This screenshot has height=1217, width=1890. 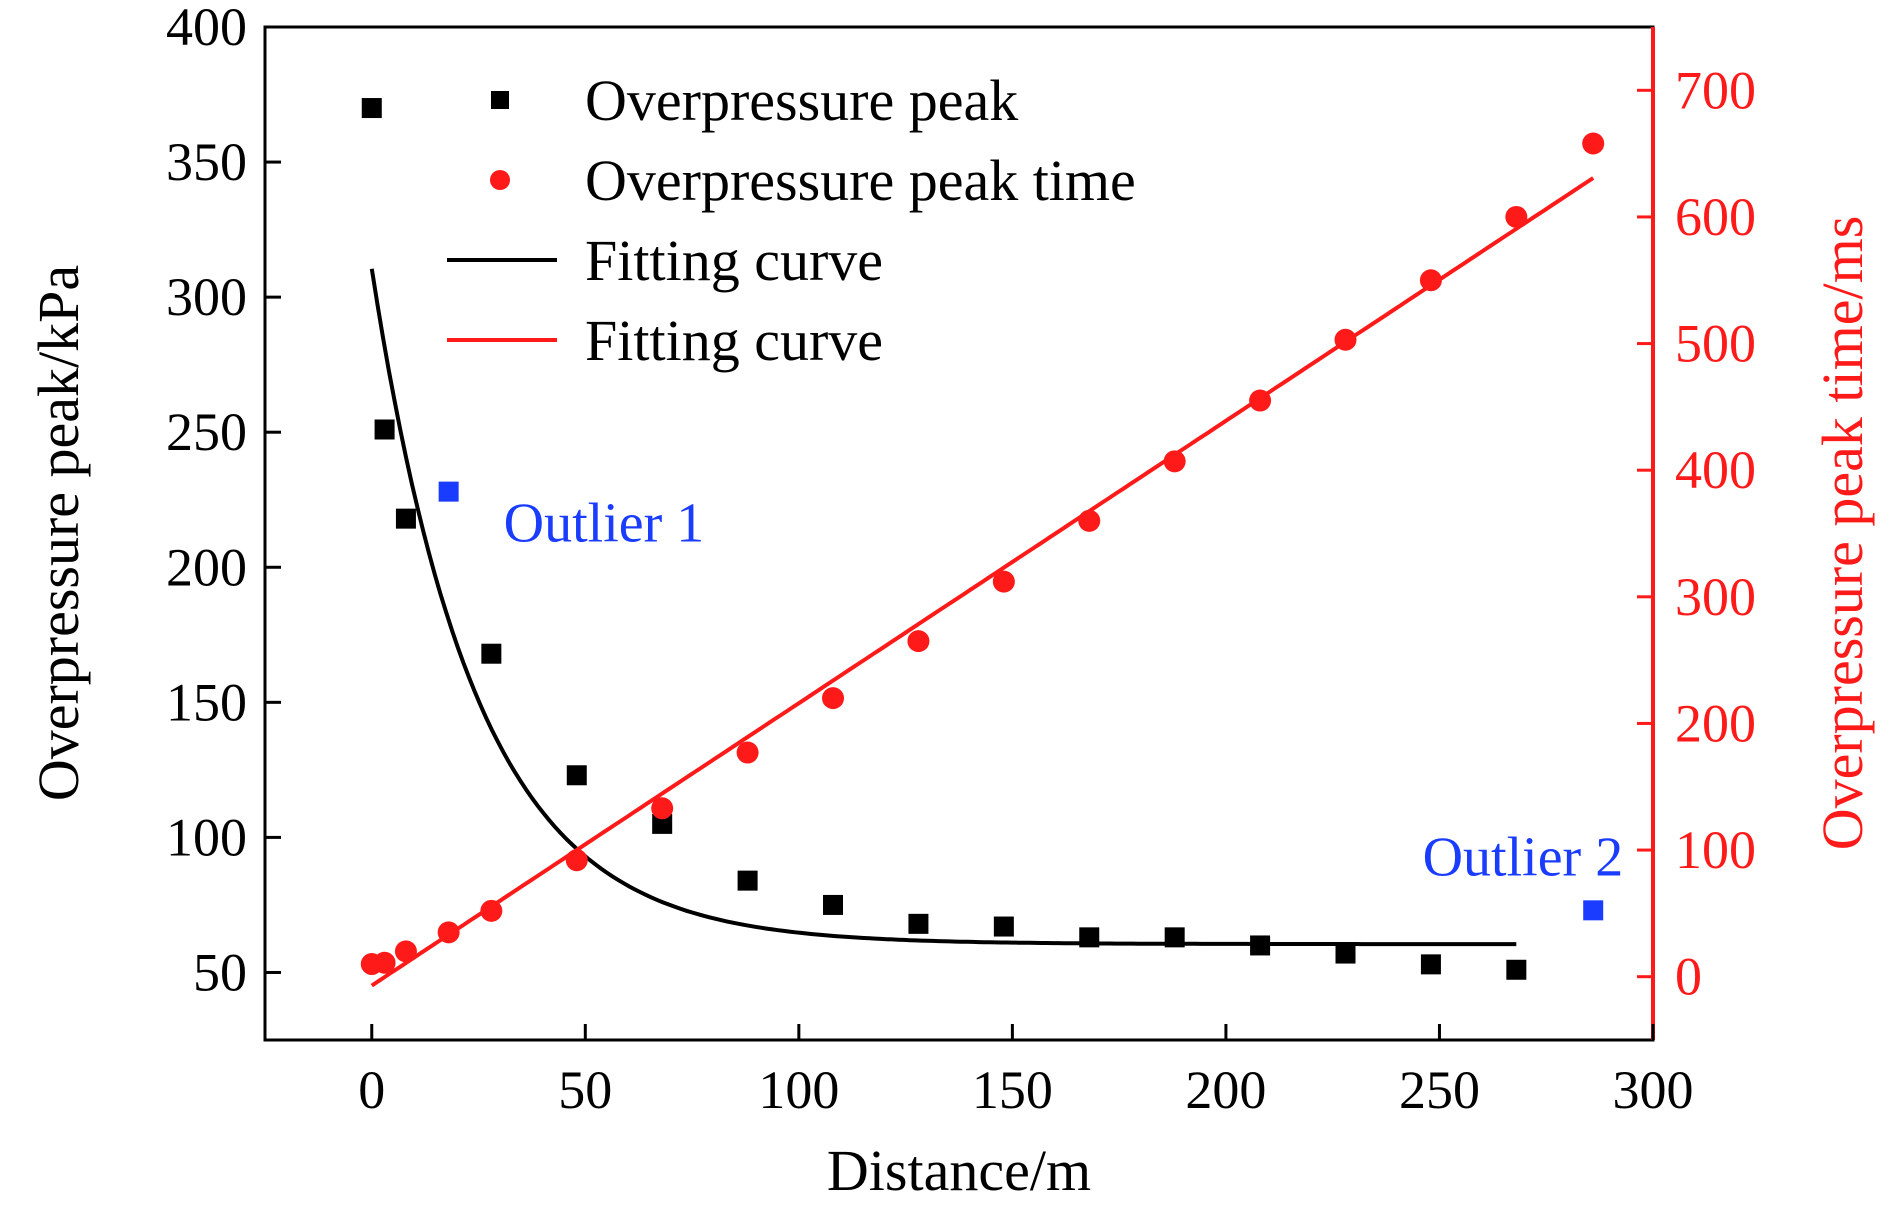 What do you see at coordinates (500, 180) in the screenshot?
I see `legend-marker-circle` at bounding box center [500, 180].